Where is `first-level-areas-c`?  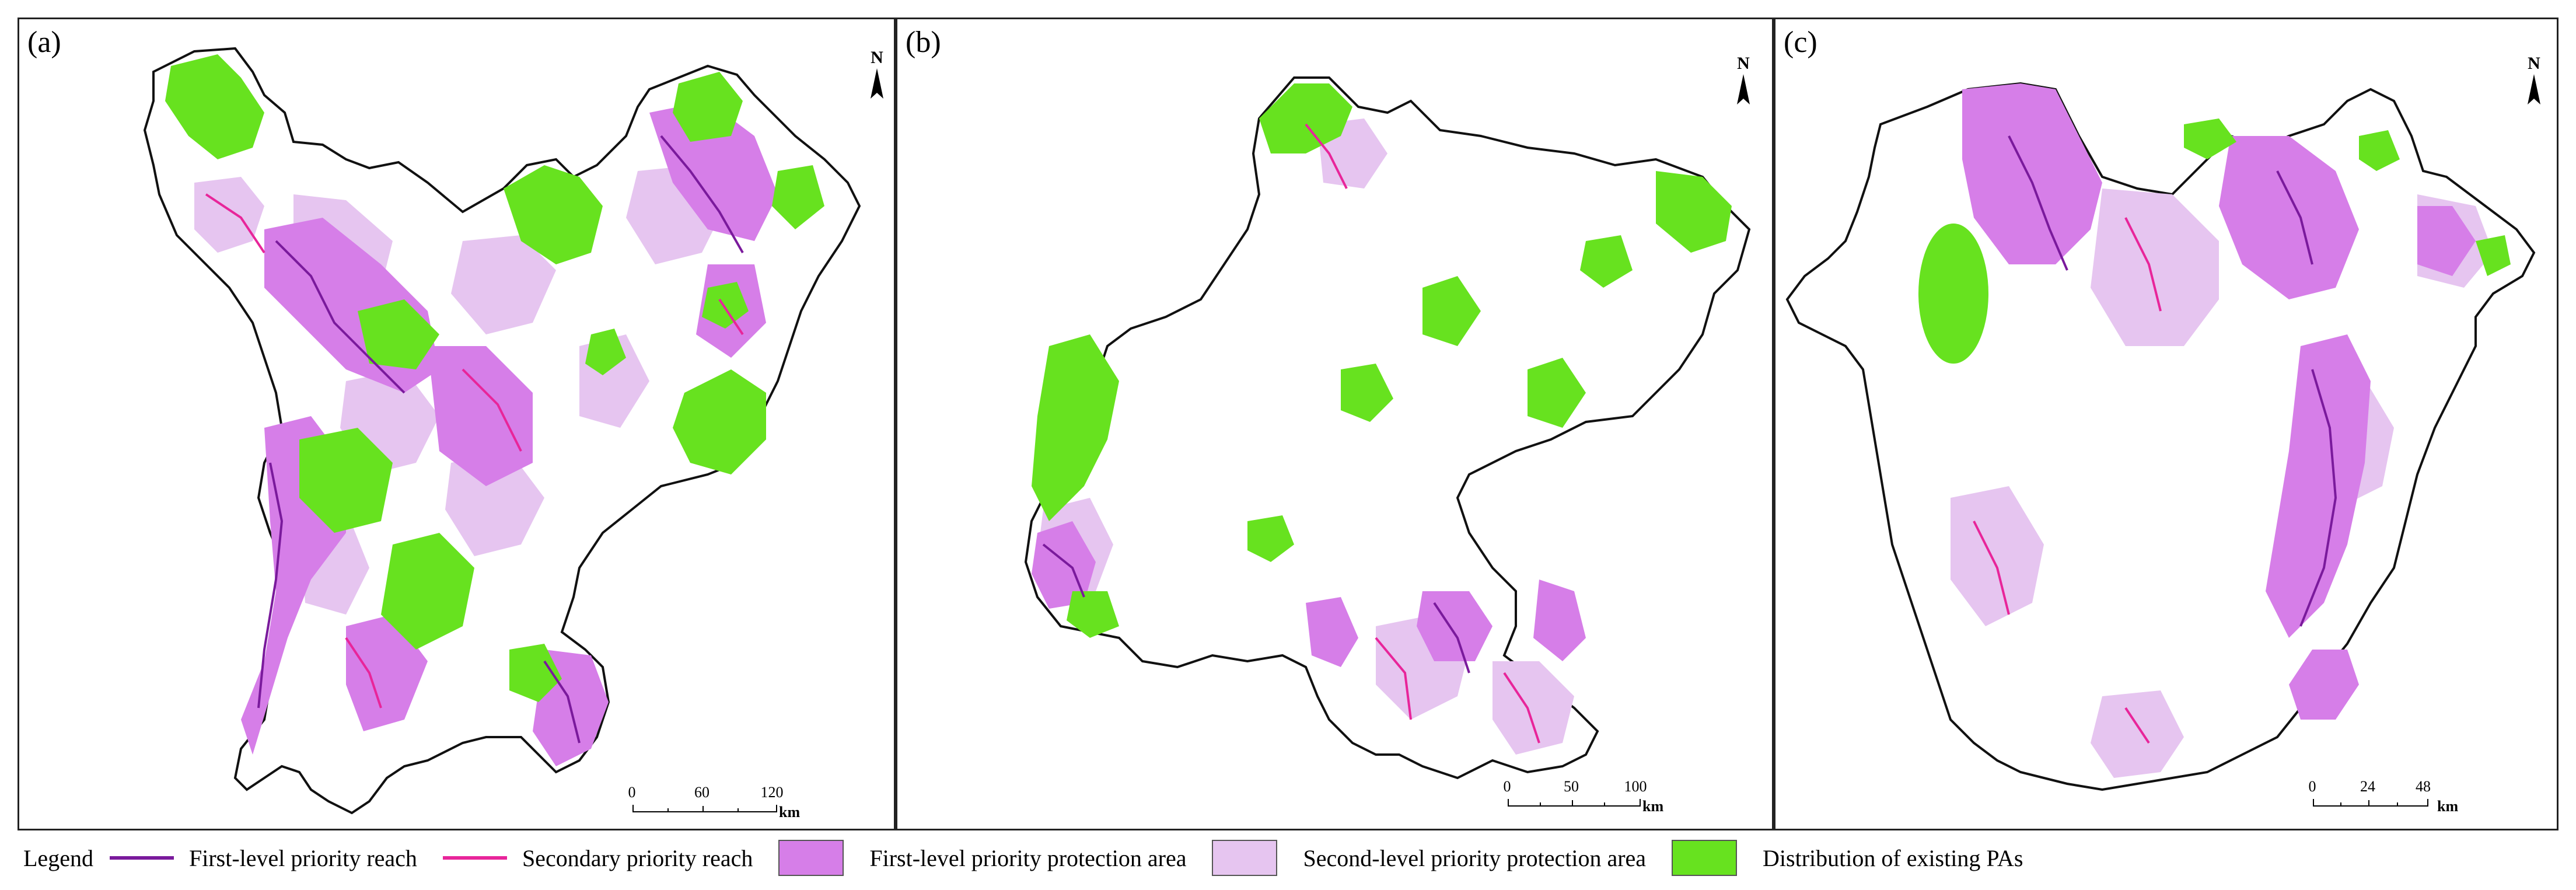 first-level-areas-c is located at coordinates (2219, 401).